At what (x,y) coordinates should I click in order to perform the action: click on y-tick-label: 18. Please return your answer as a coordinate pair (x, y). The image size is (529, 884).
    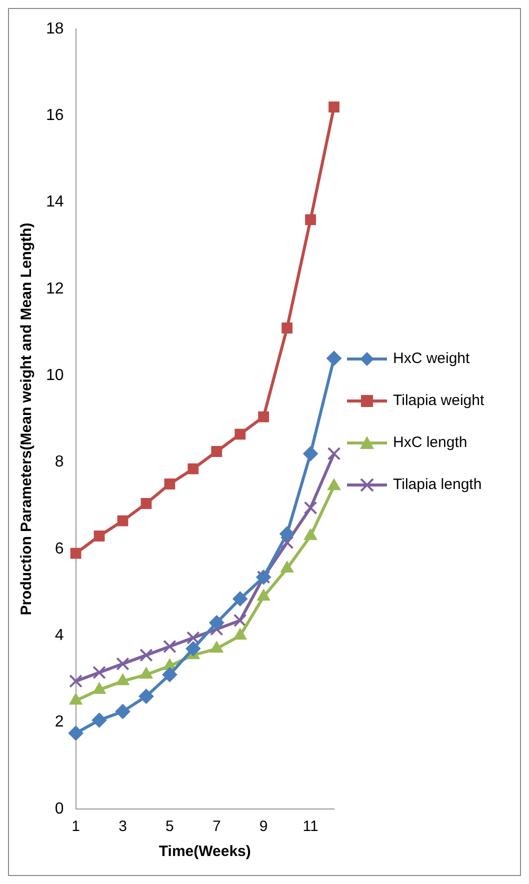
    Looking at the image, I should click on (55, 29).